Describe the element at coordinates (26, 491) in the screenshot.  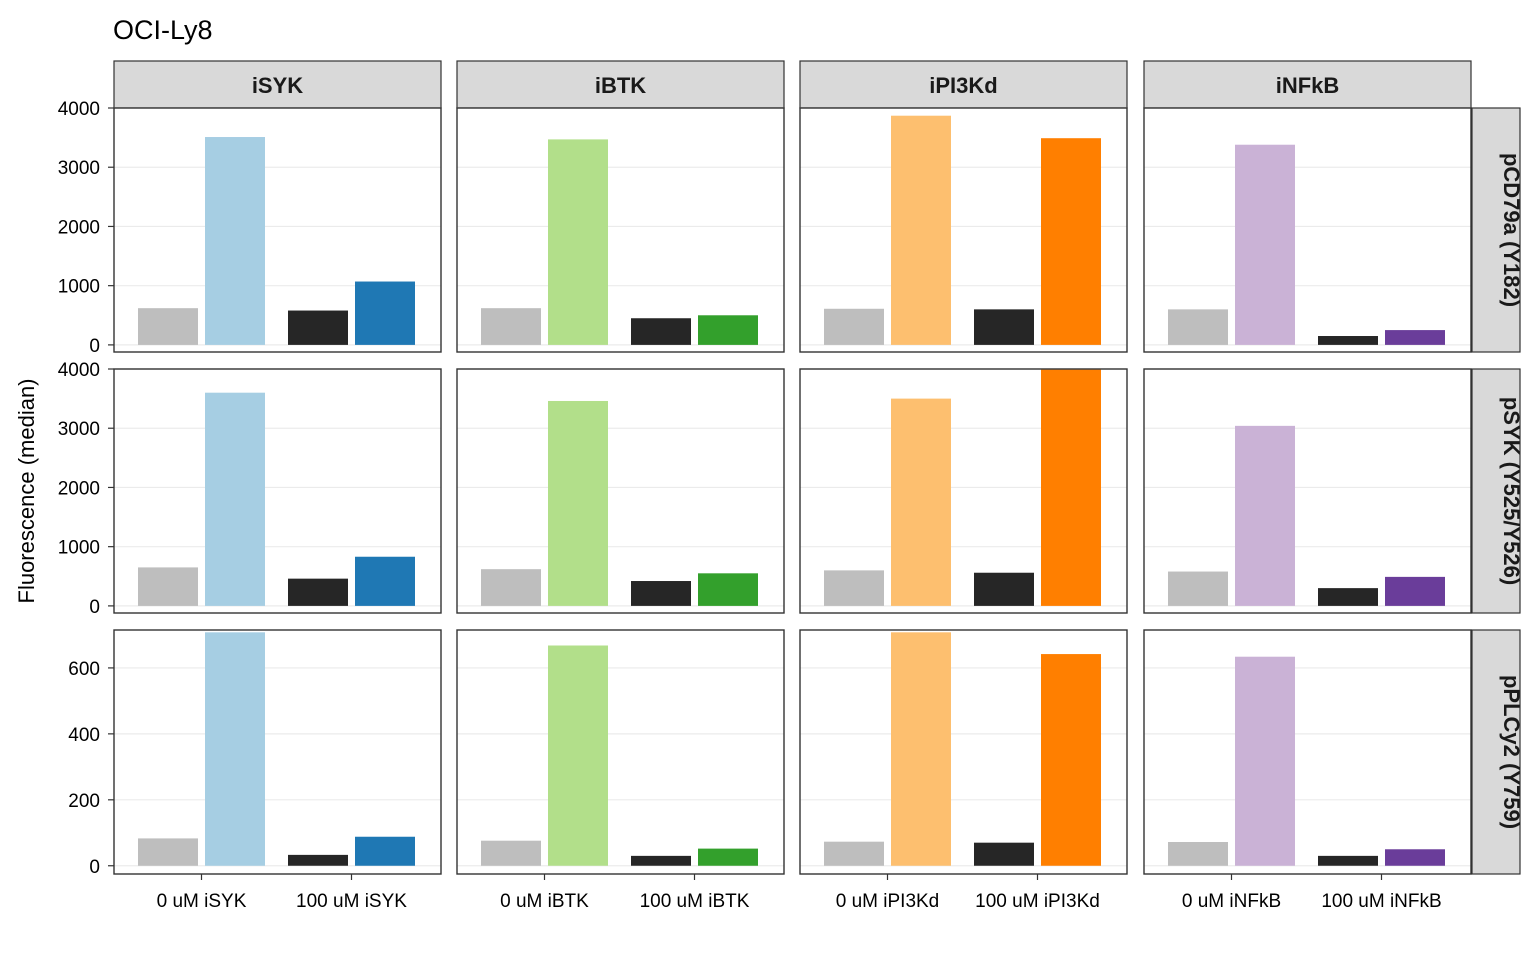
I see `y-axis-title: Fluorescence (median)` at that location.